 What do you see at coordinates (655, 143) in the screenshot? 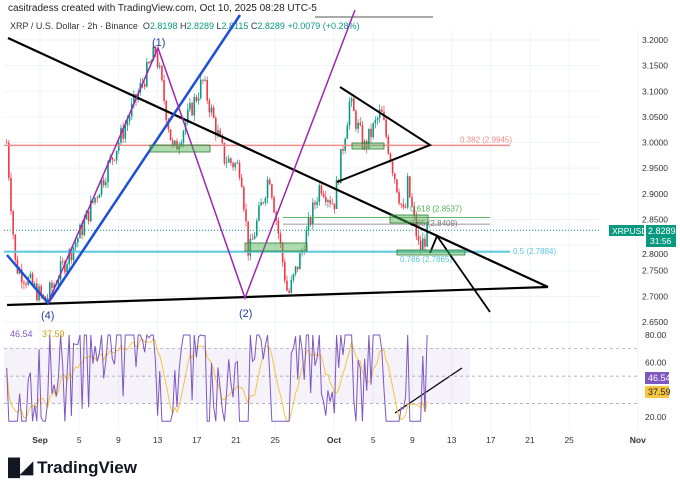
I see `price-tick-label: 3.0000` at bounding box center [655, 143].